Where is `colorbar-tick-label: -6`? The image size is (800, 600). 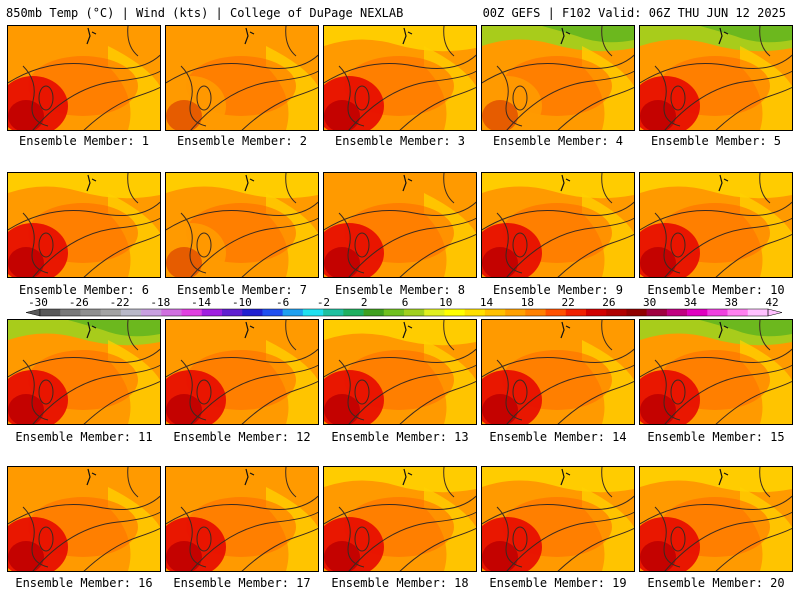 colorbar-tick-label: -6 is located at coordinates (282, 302).